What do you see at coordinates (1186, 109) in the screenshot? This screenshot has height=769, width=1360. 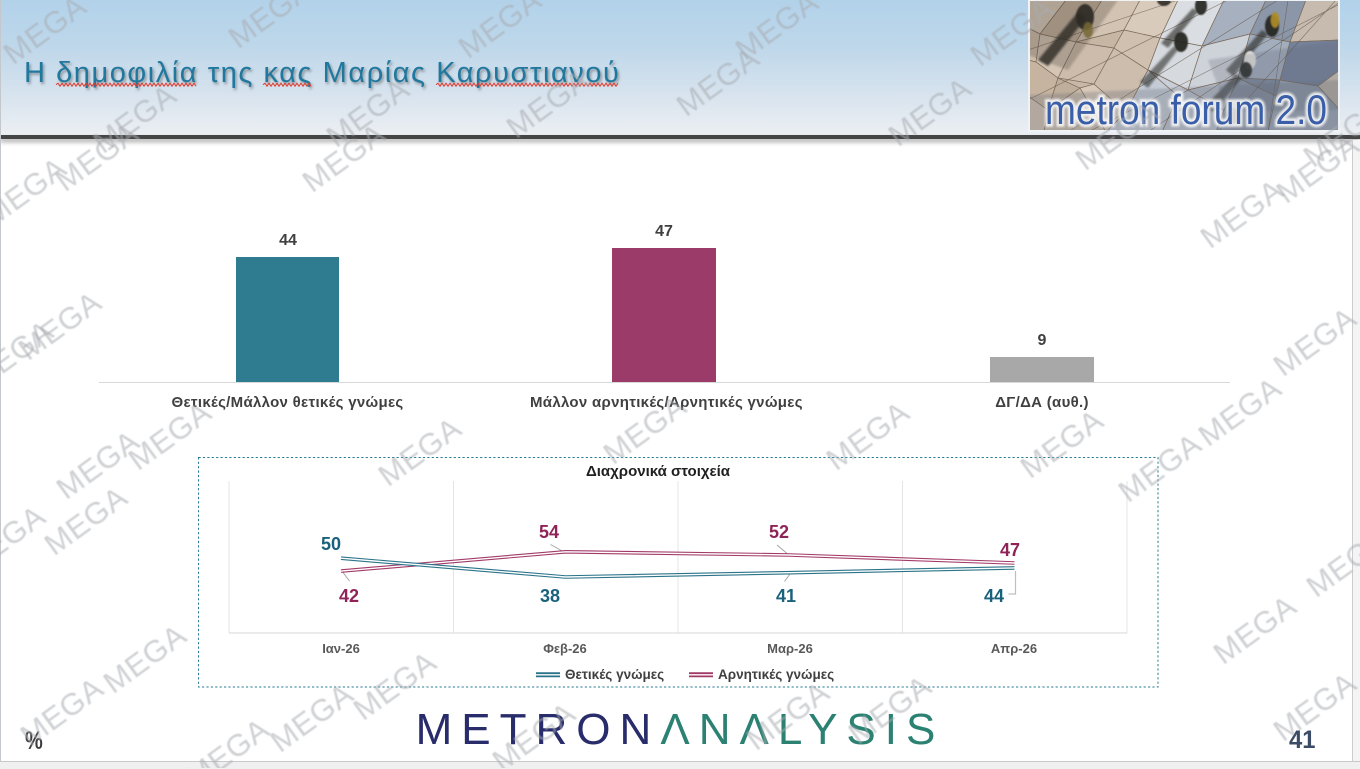 I see `svg-text: metron forum 2.0` at bounding box center [1186, 109].